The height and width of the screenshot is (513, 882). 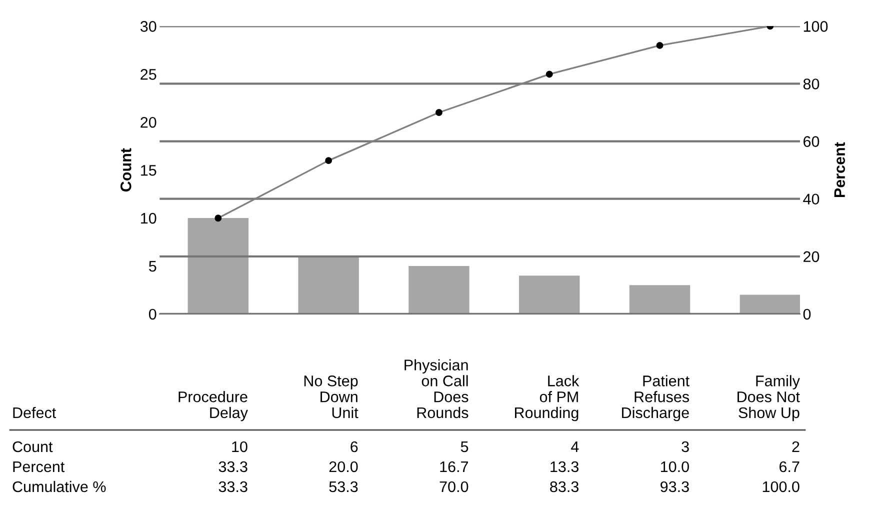 I want to click on x-tick-label: Physician on Call Does Rounds, so click(x=436, y=388).